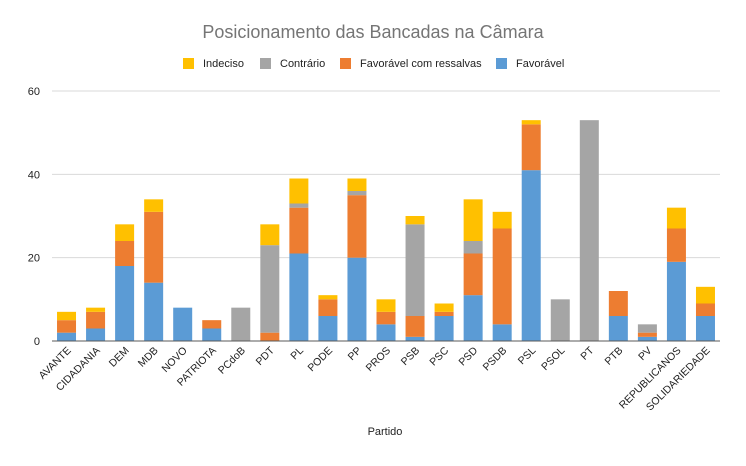  What do you see at coordinates (379, 360) in the screenshot?
I see `x-tick-label: PROS` at bounding box center [379, 360].